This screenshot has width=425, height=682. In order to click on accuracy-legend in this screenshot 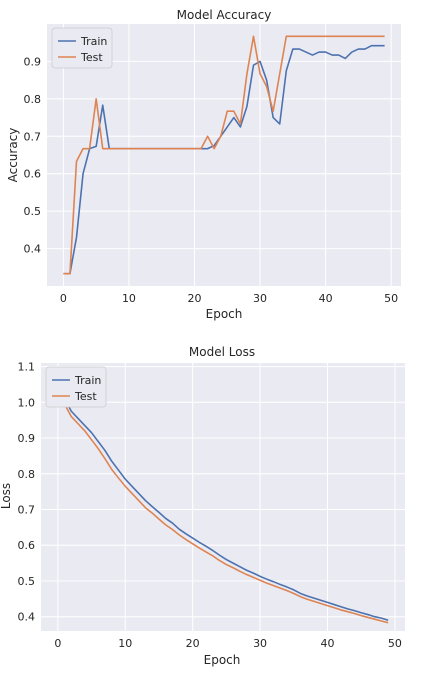, I will do `click(82, 48)`.